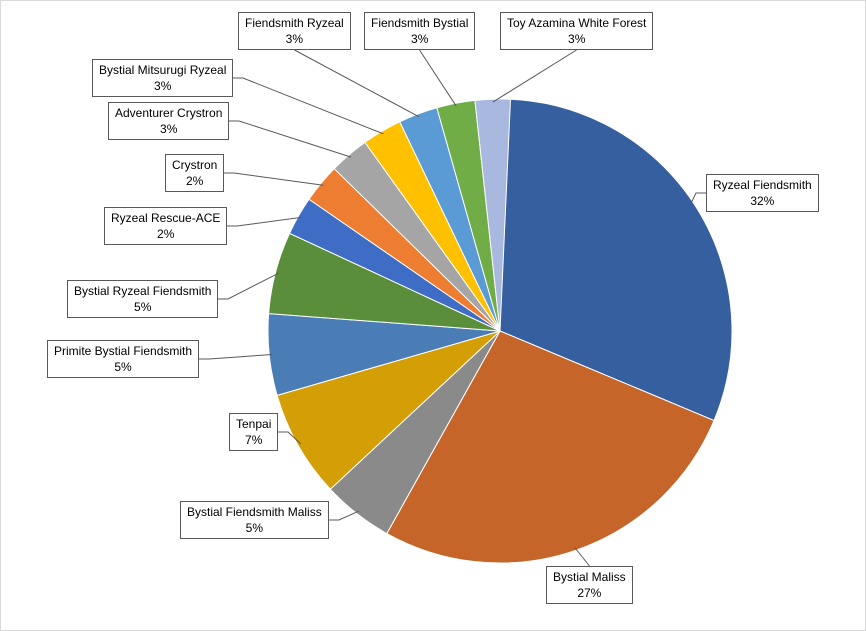 This screenshot has height=631, width=866. Describe the element at coordinates (166, 218) in the screenshot. I see `data-label-category: Ryzeal Rescue-ACE` at that location.